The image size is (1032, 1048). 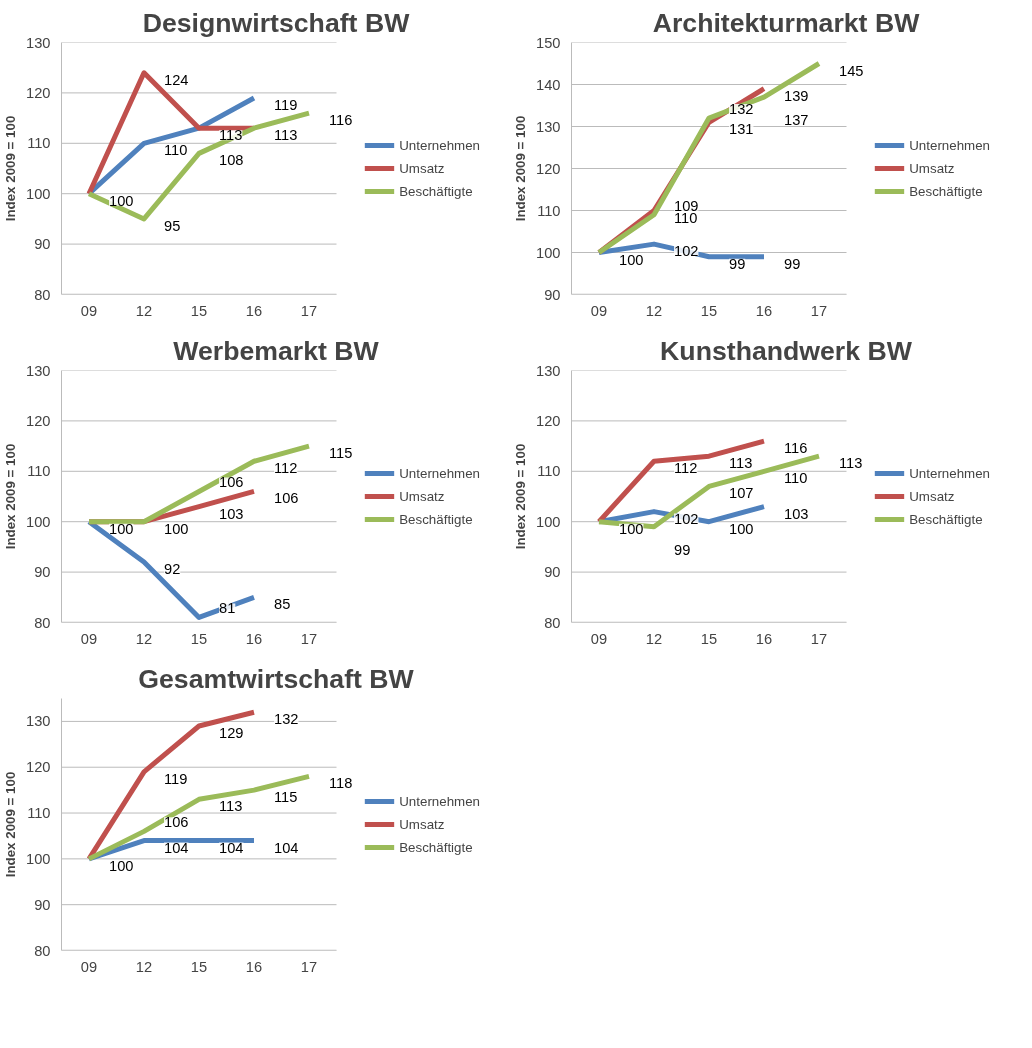 What do you see at coordinates (786, 350) in the screenshot?
I see `chart-title: Kunsthandwerk BW` at bounding box center [786, 350].